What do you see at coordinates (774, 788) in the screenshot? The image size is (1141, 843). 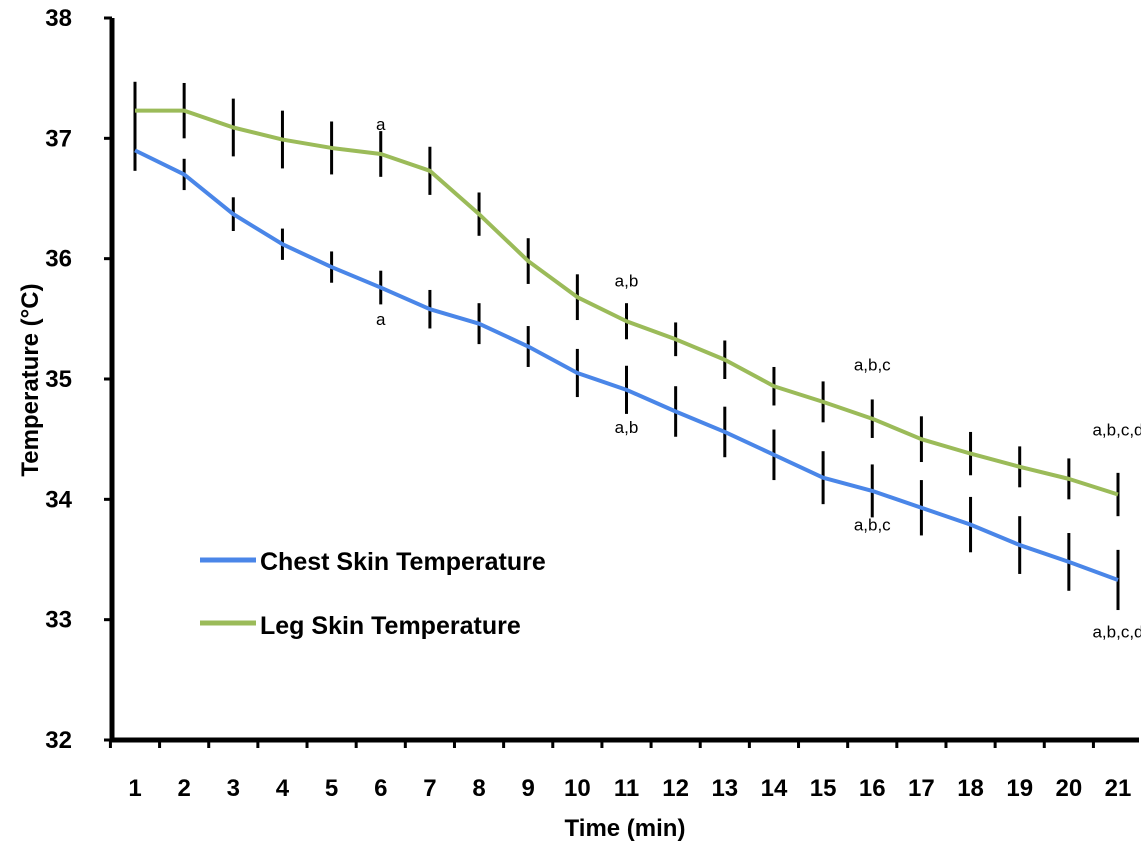 I see `x-tick-label: 14` at bounding box center [774, 788].